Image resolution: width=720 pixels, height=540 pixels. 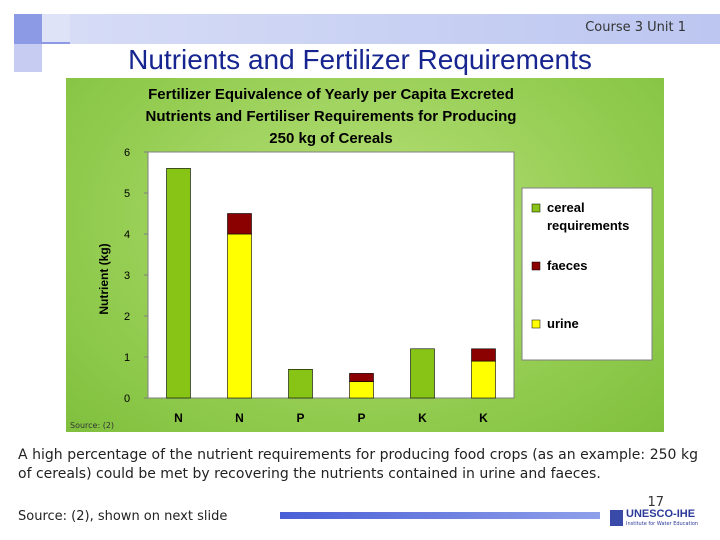 What do you see at coordinates (567, 265) in the screenshot?
I see `legend-label: faeces` at bounding box center [567, 265].